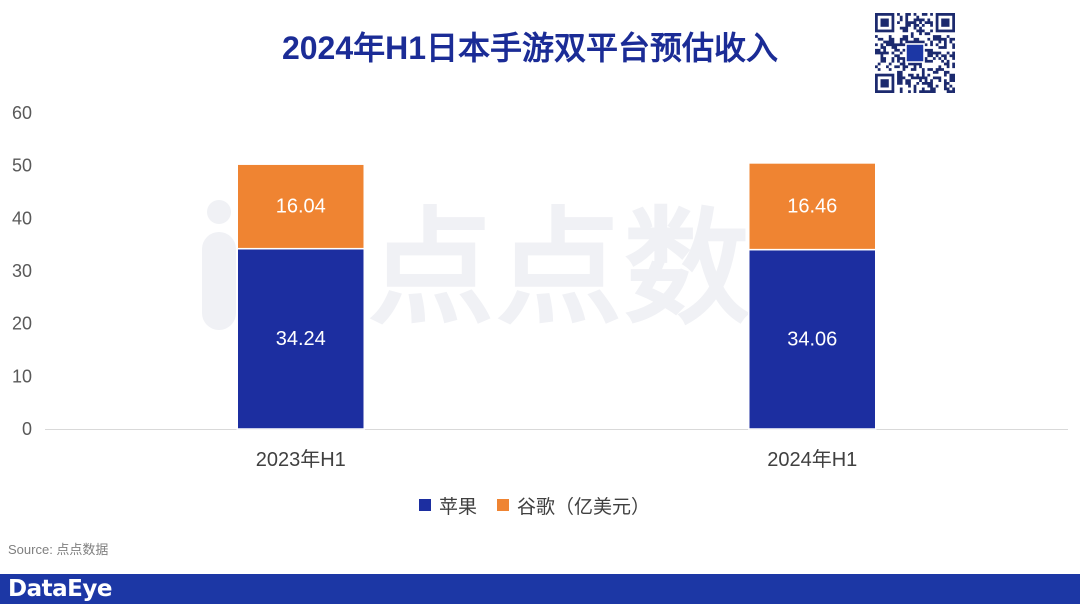 Image resolution: width=1080 pixels, height=604 pixels. I want to click on bar-google-2024-h1, so click(812, 206).